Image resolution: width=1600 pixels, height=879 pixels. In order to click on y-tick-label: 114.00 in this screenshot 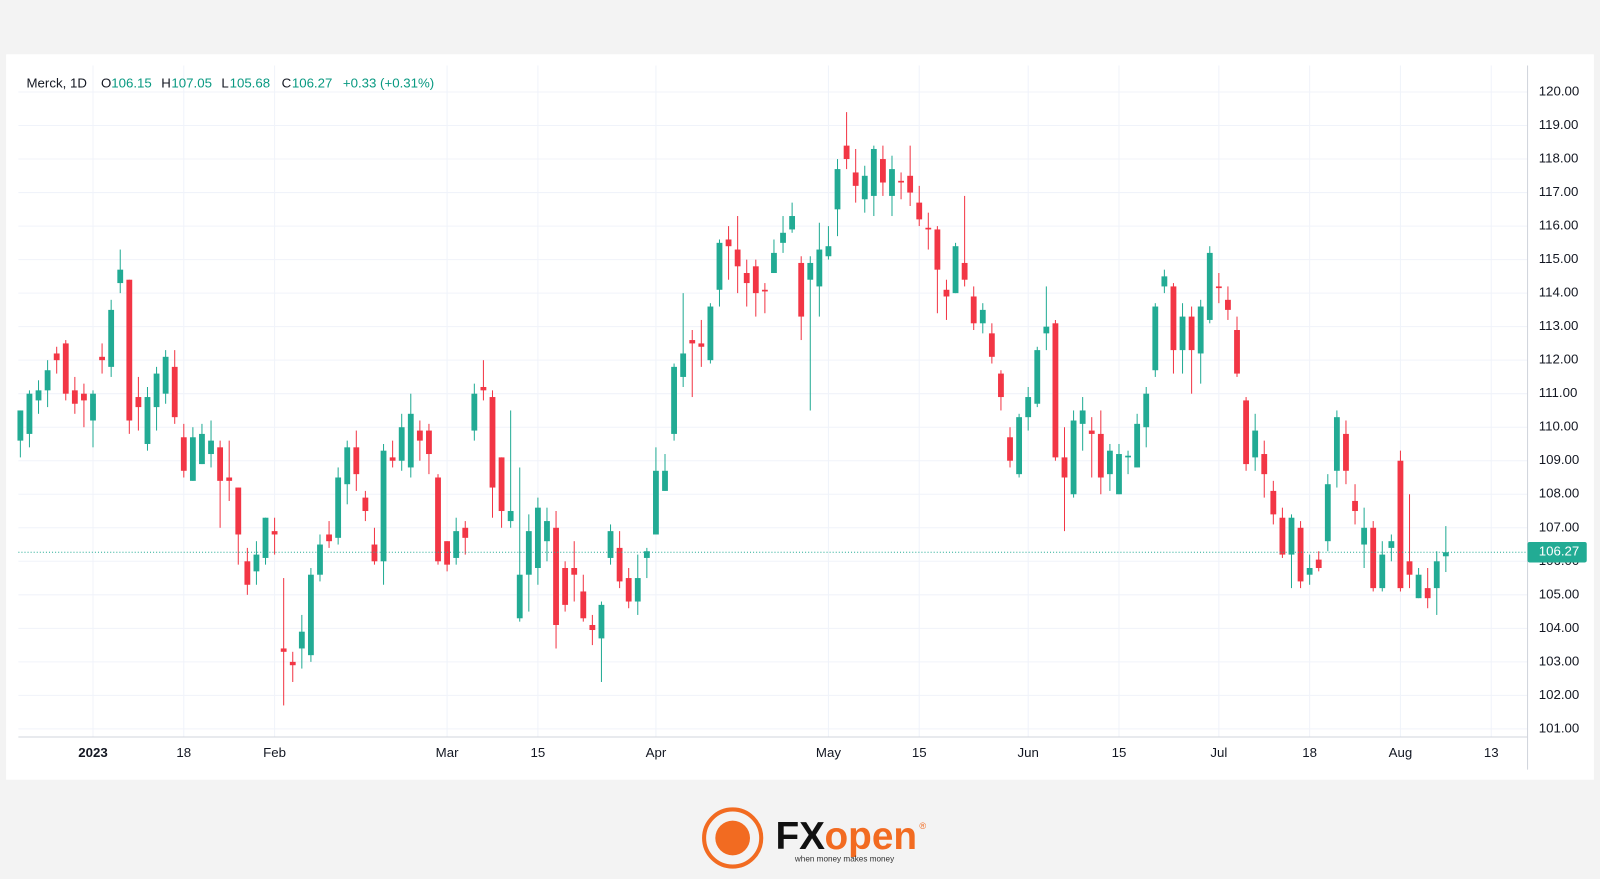, I will do `click(1559, 292)`.